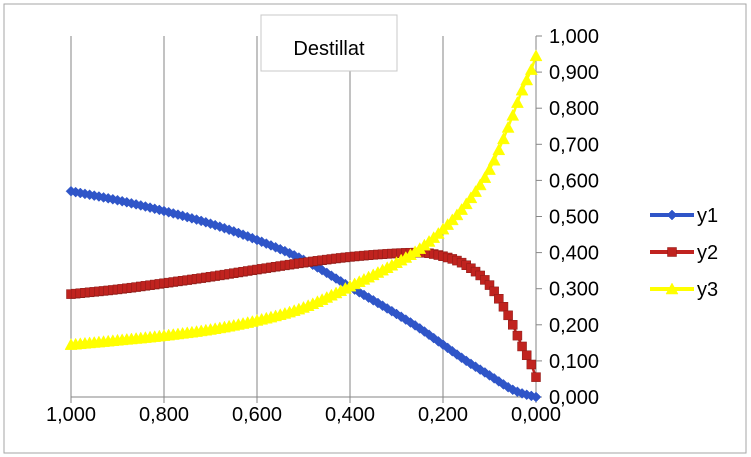 The image size is (751, 457). What do you see at coordinates (574, 37) in the screenshot?
I see `y-tick-label: 1,000` at bounding box center [574, 37].